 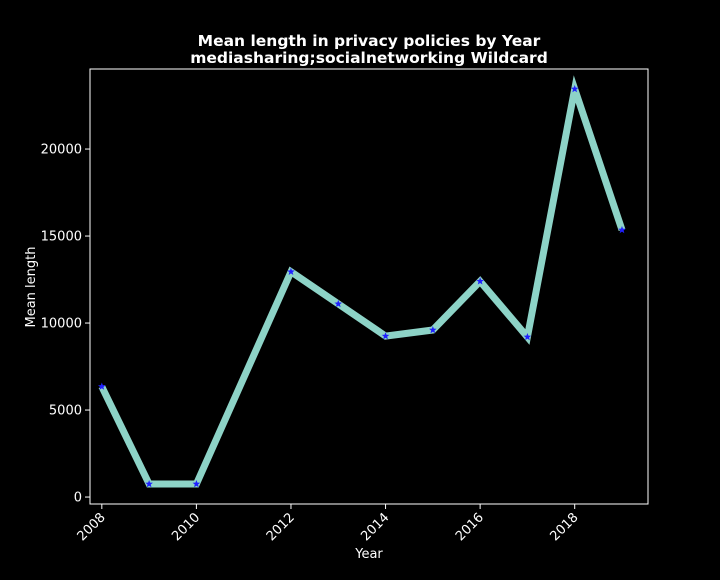 I want to click on x-axis-label: Year, so click(x=368, y=554).